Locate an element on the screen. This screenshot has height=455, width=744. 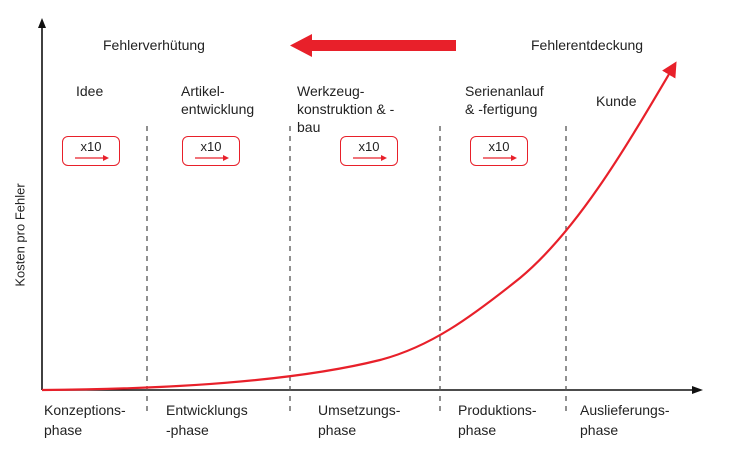
stage-label-customer: Kunde is located at coordinates (616, 101).